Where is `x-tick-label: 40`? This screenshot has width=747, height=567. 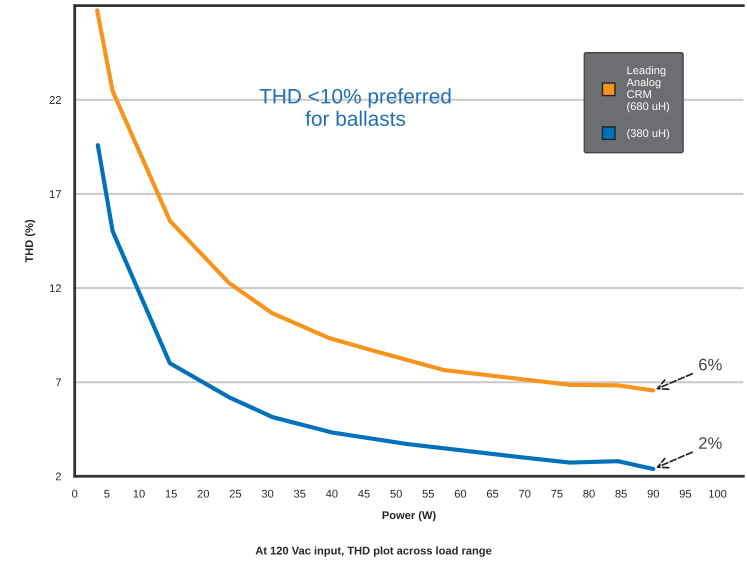
x-tick-label: 40 is located at coordinates (332, 494).